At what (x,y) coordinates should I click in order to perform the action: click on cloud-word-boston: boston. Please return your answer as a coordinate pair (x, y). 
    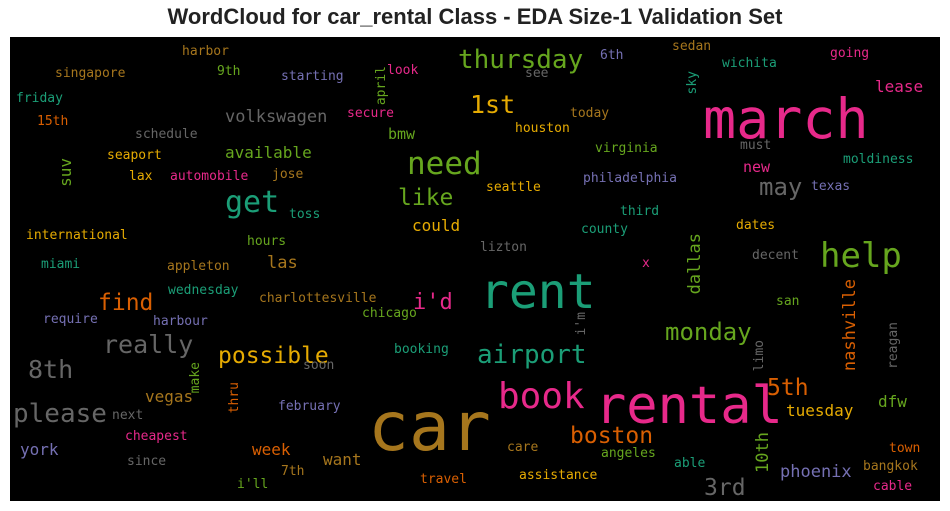
    Looking at the image, I should click on (612, 436).